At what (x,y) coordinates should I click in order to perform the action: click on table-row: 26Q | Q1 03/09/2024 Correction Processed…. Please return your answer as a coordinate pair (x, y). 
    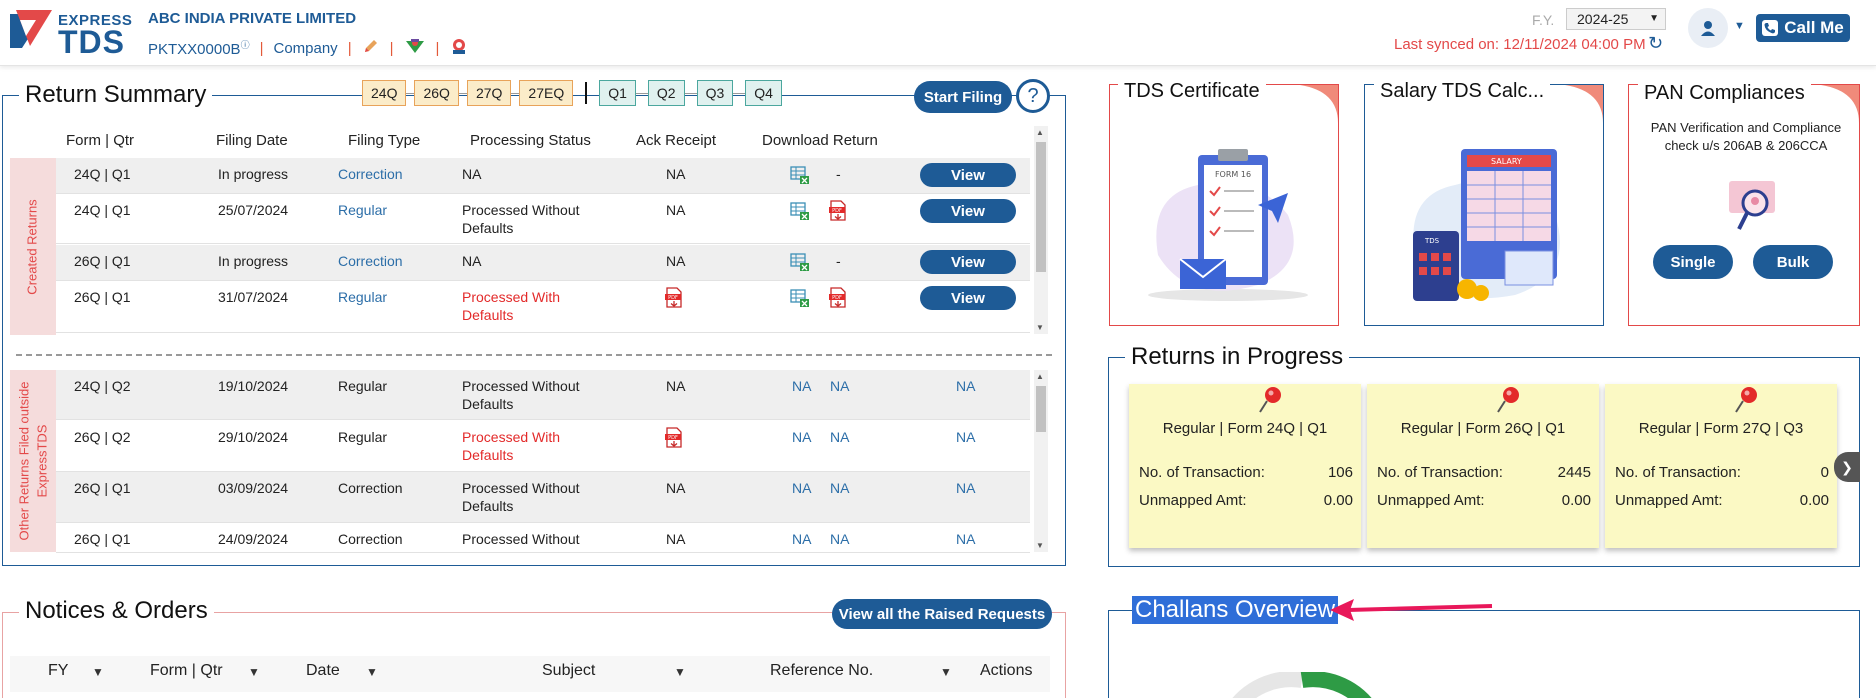
    Looking at the image, I should click on (543, 497).